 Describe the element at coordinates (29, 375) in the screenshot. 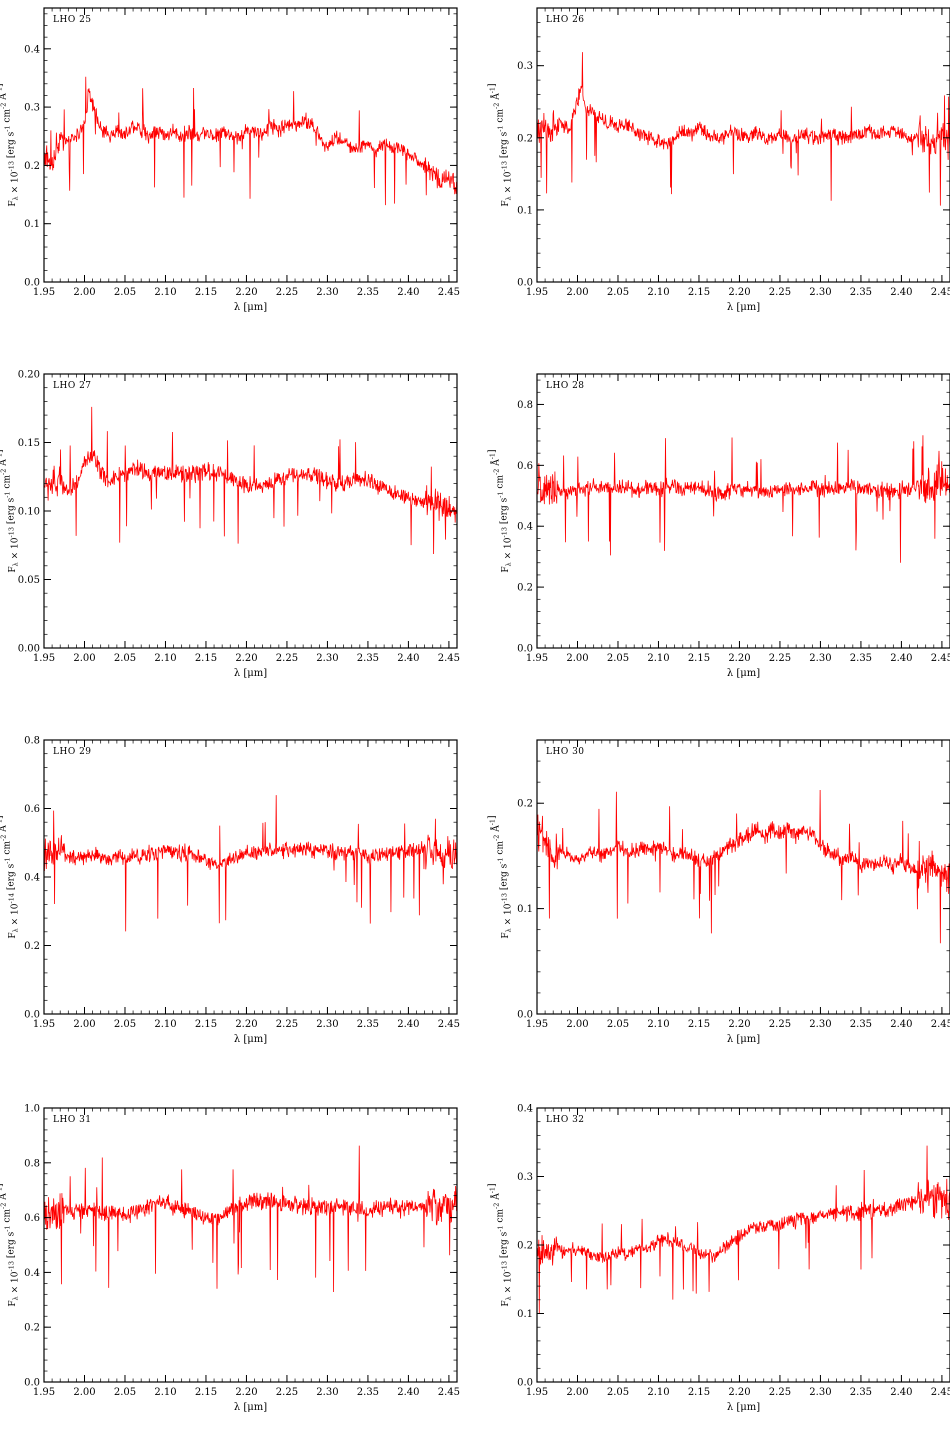

I see `y-tick-label: 0.20` at that location.